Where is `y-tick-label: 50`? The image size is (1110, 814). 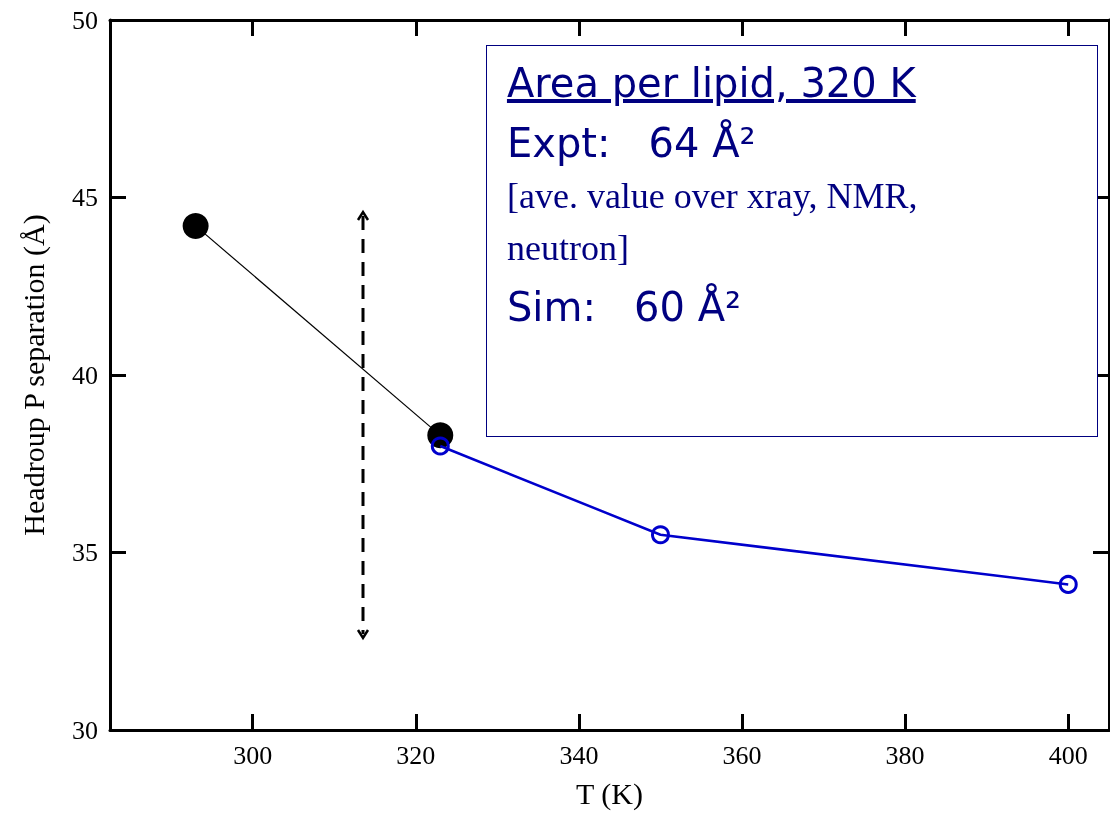
y-tick-label: 50 is located at coordinates (85, 20).